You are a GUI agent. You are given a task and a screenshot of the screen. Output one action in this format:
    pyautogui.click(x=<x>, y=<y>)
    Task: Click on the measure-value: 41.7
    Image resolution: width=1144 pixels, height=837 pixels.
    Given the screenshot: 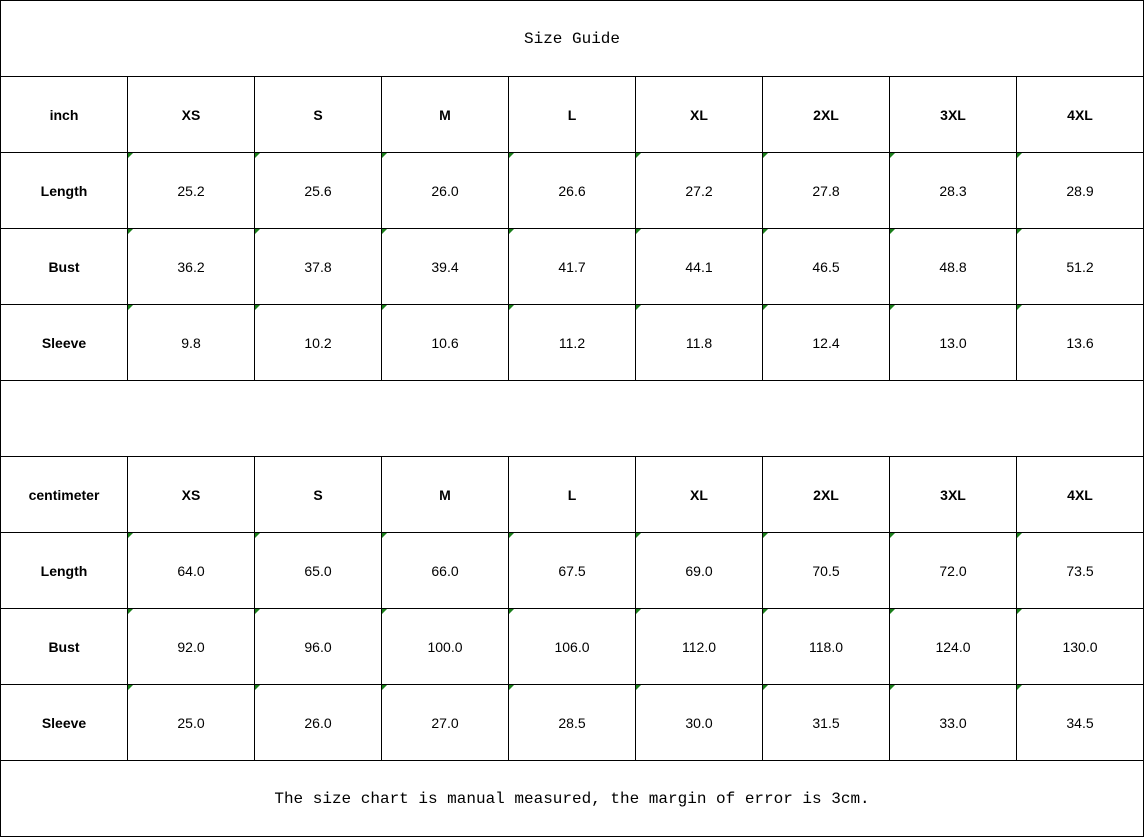 What is the action you would take?
    pyautogui.click(x=572, y=266)
    